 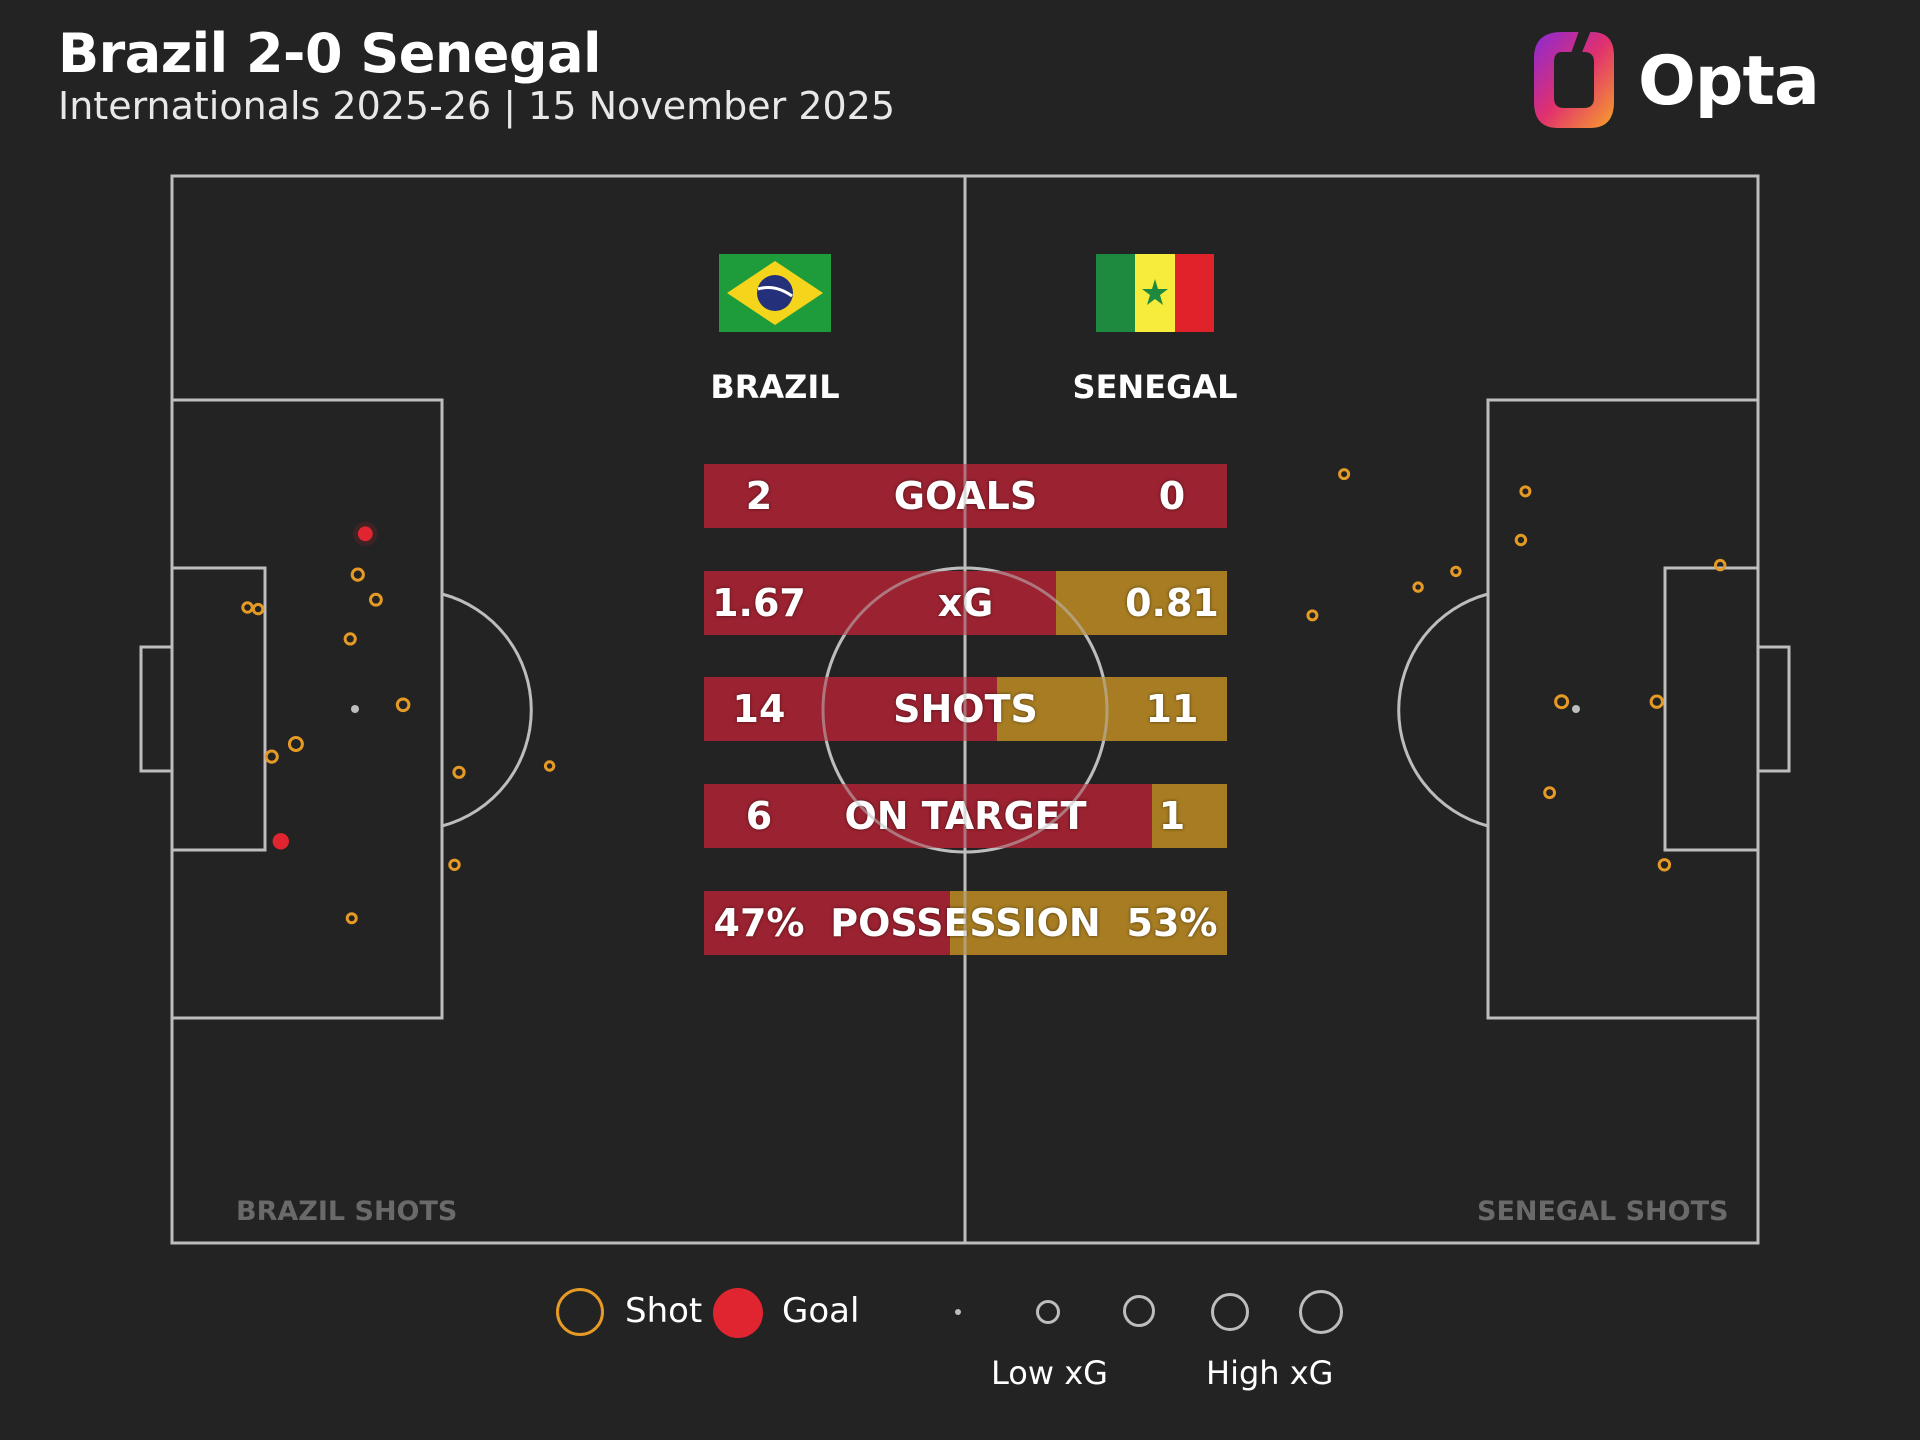 What do you see at coordinates (821, 1311) in the screenshot?
I see `legend-goal-label: Goal` at bounding box center [821, 1311].